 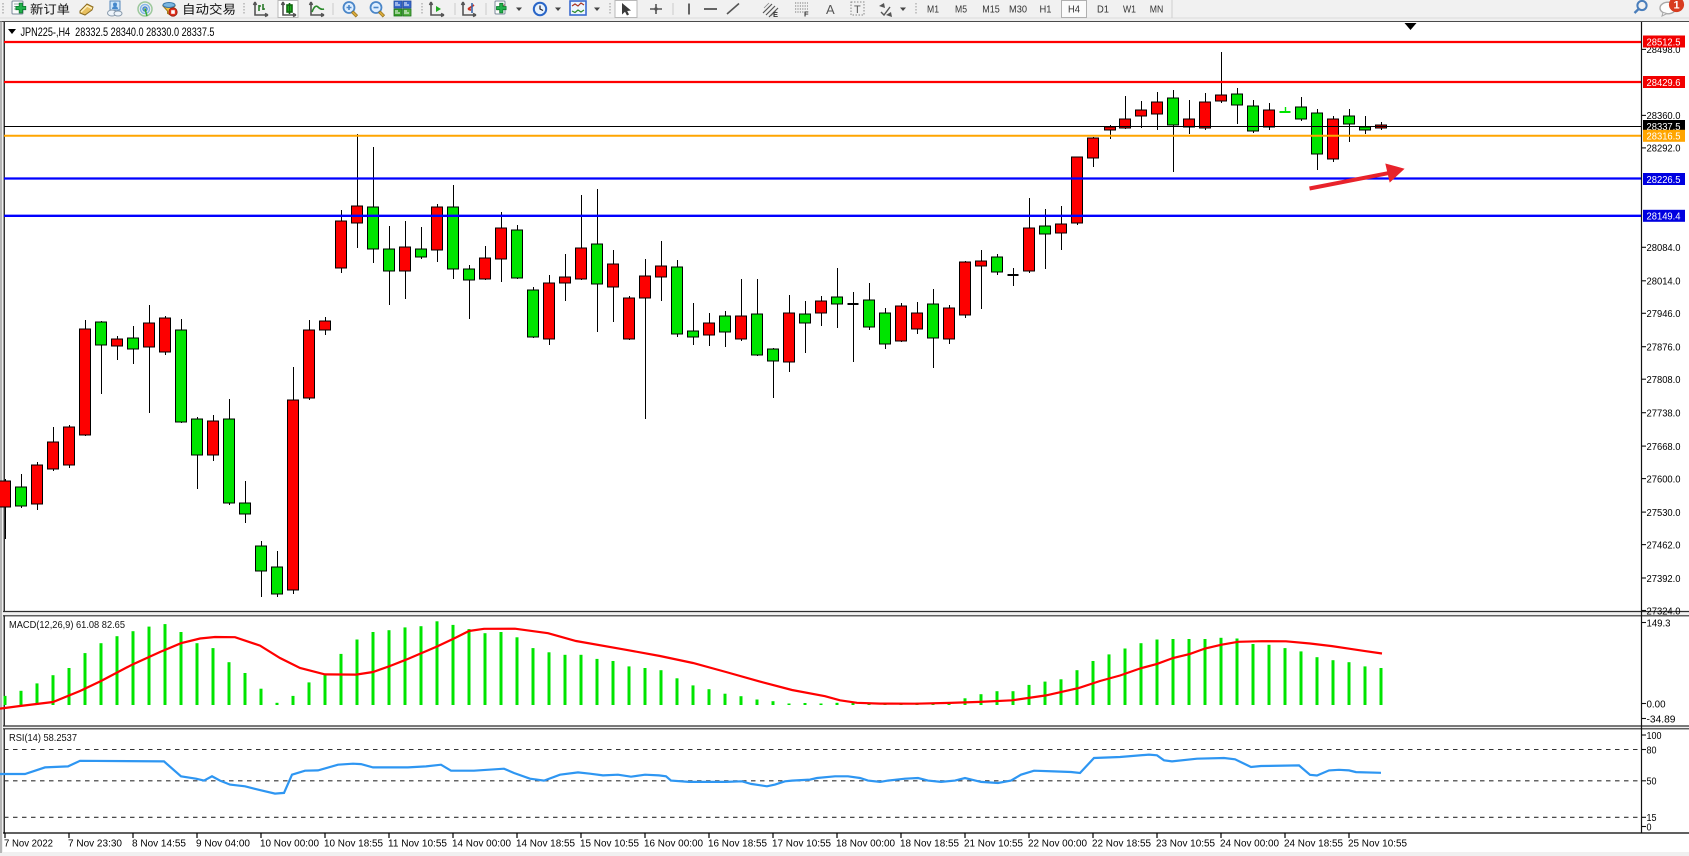 What do you see at coordinates (1057, 844) in the screenshot?
I see `svg-text: 22 Nov 00:00` at bounding box center [1057, 844].